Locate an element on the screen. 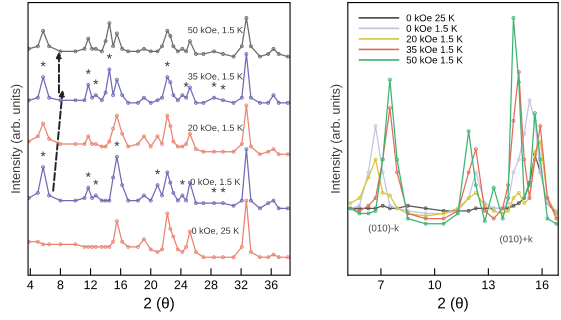  x-axis-title: 2 (θ) is located at coordinates (453, 304).